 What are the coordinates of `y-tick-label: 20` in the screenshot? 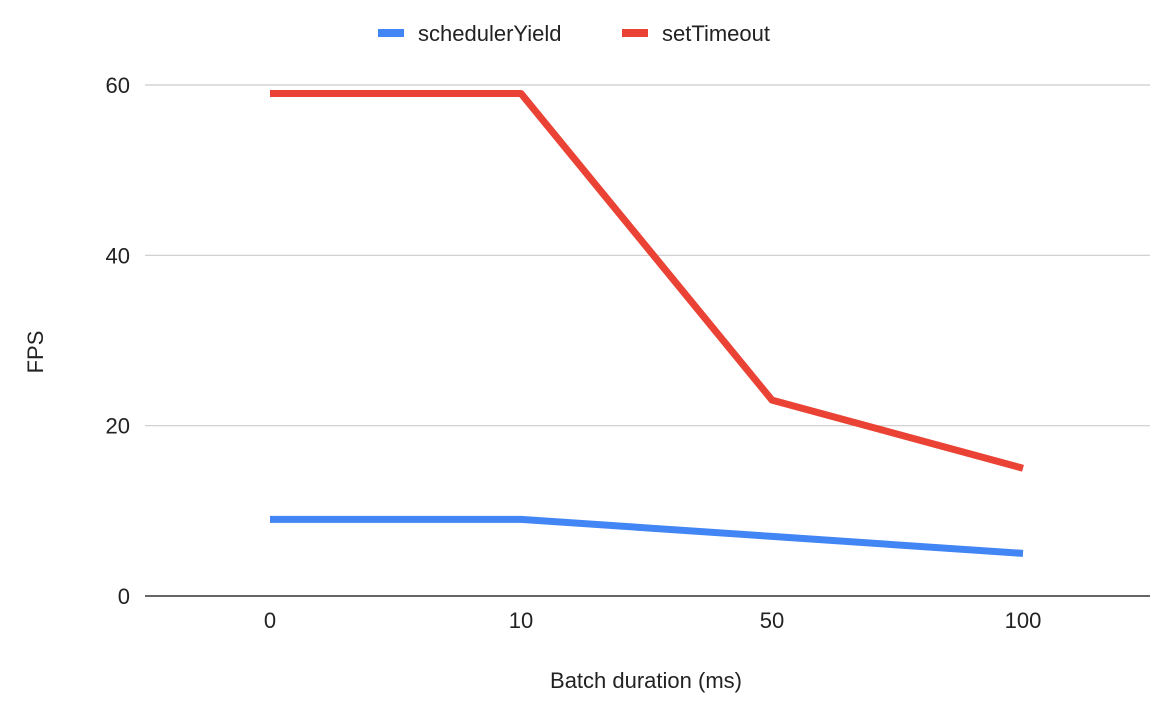 It's located at (118, 426).